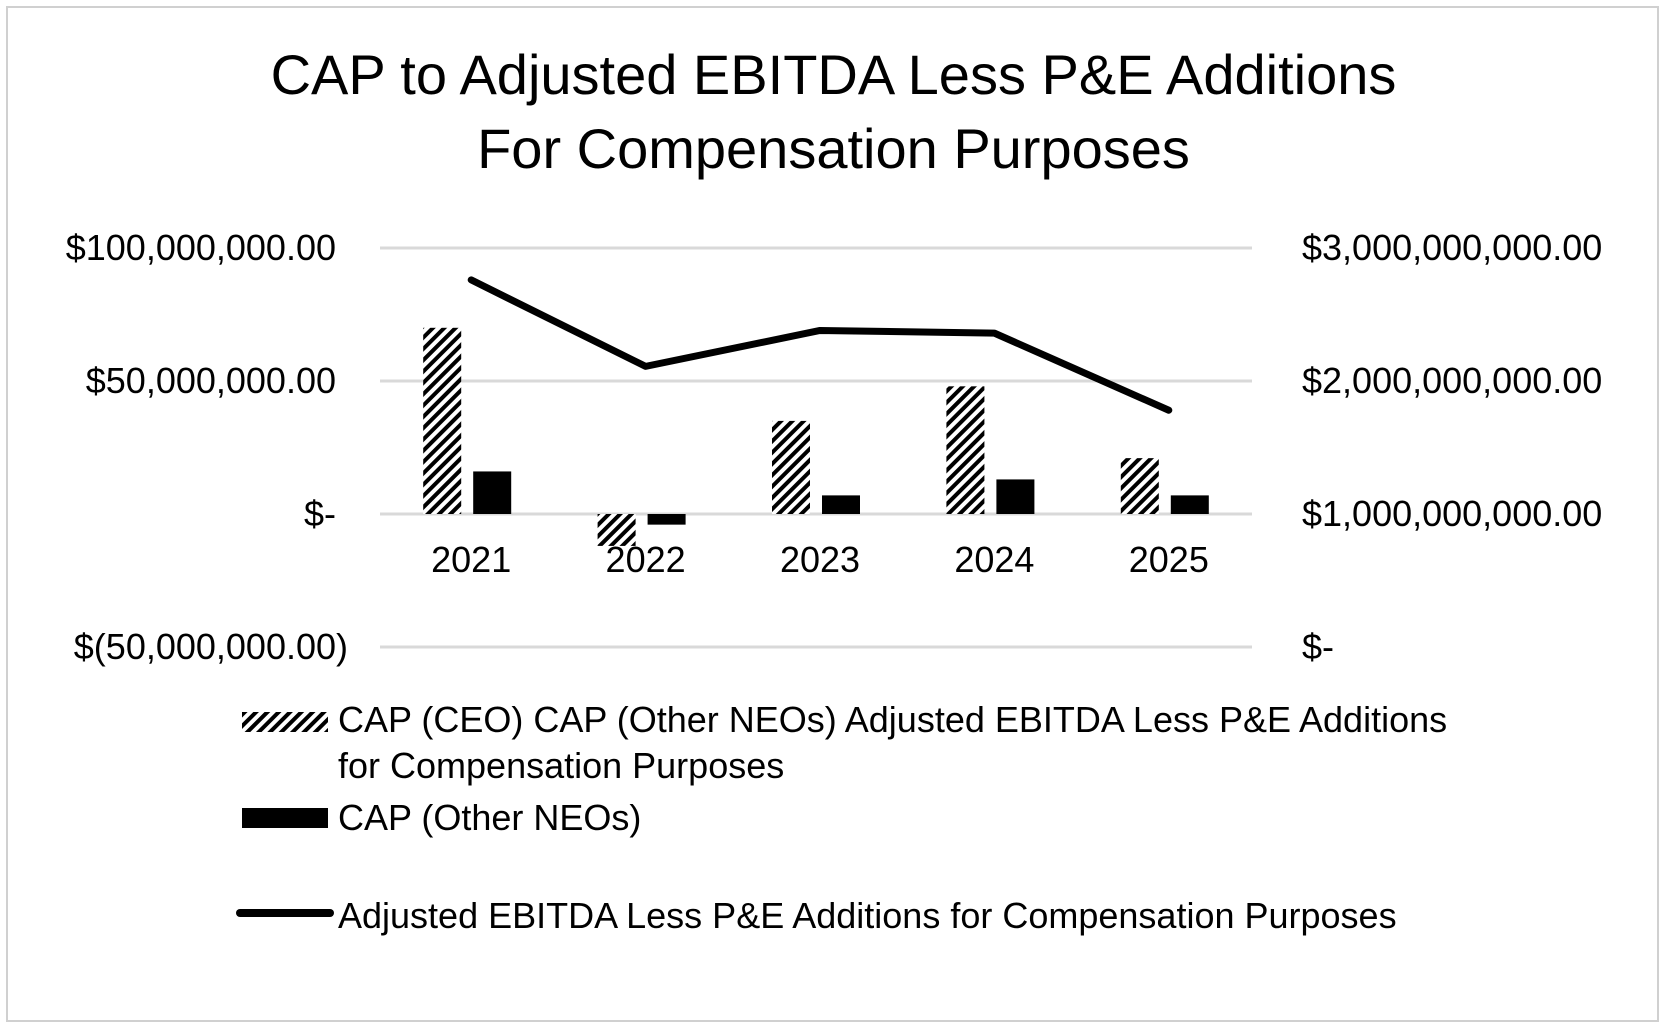  I want to click on legend-swatch-ebitda, so click(285, 913).